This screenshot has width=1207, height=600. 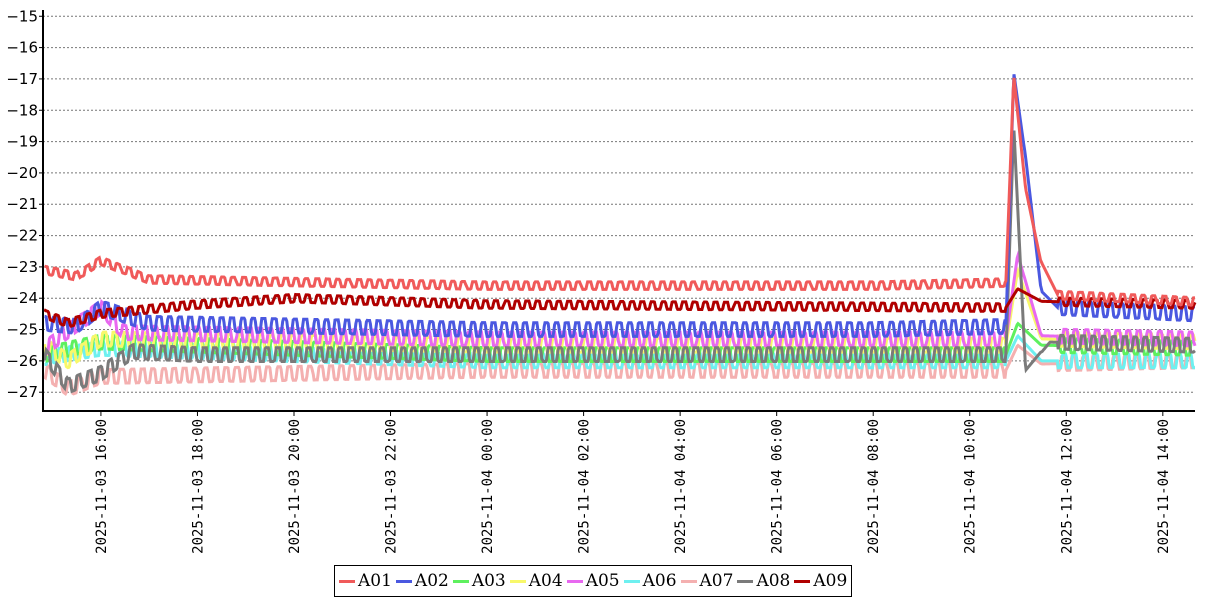 I want to click on x-tick-label: 2025-11-04 02:00, so click(x=585, y=486).